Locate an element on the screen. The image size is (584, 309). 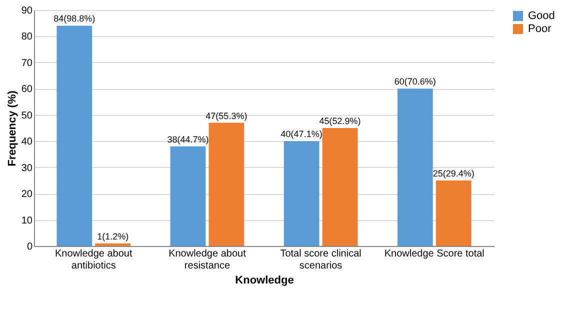
y-tick-label: 0 is located at coordinates (29, 247).